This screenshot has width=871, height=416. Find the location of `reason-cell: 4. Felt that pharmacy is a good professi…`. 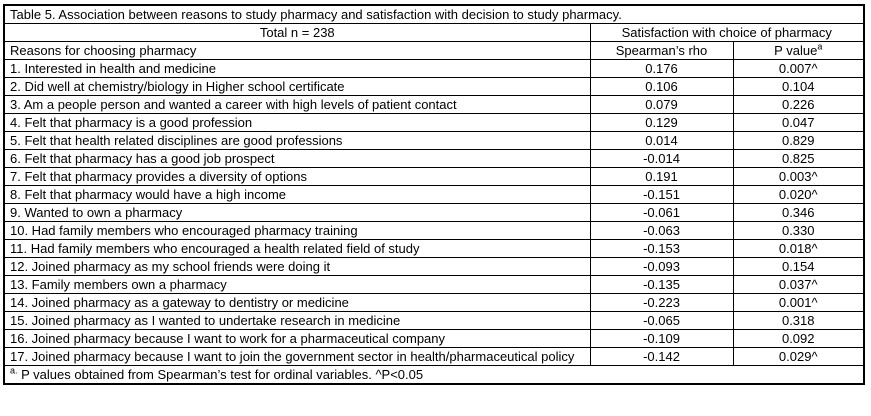

reason-cell: 4. Felt that pharmacy is a good professi… is located at coordinates (297, 122).